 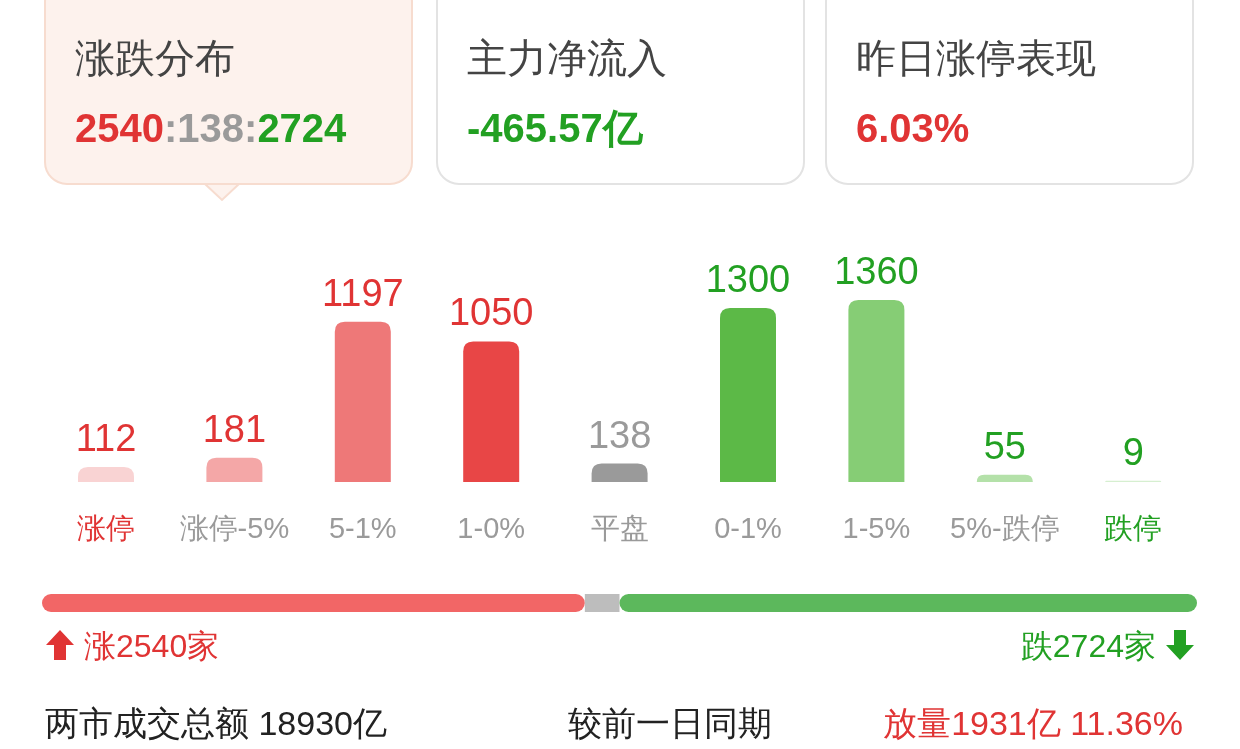 I want to click on data-label: 112, so click(x=106, y=438).